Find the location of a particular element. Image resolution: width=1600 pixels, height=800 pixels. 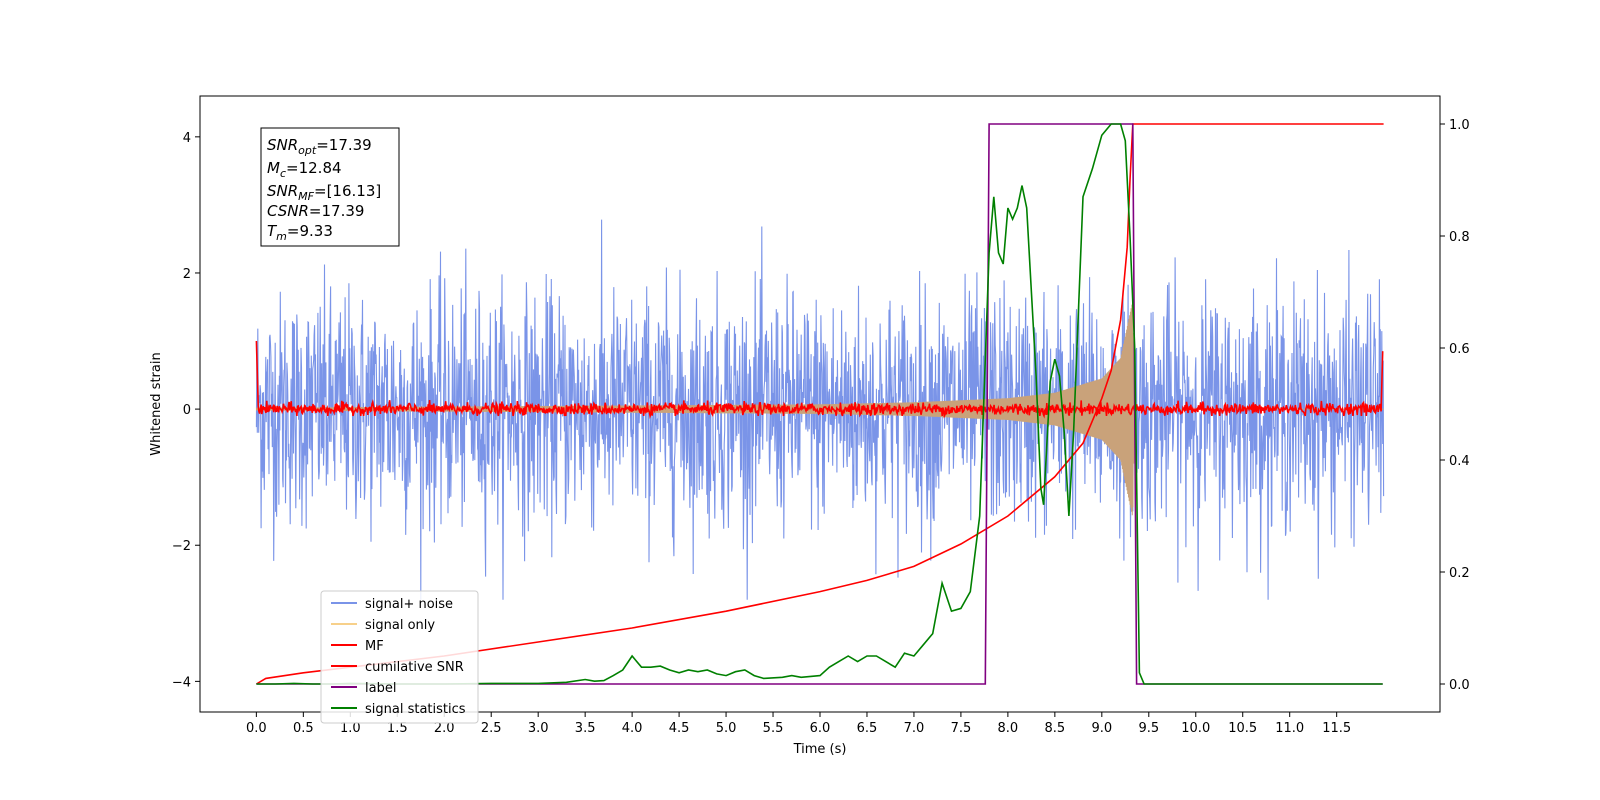

x-tick-label: 2.5 is located at coordinates (491, 728).